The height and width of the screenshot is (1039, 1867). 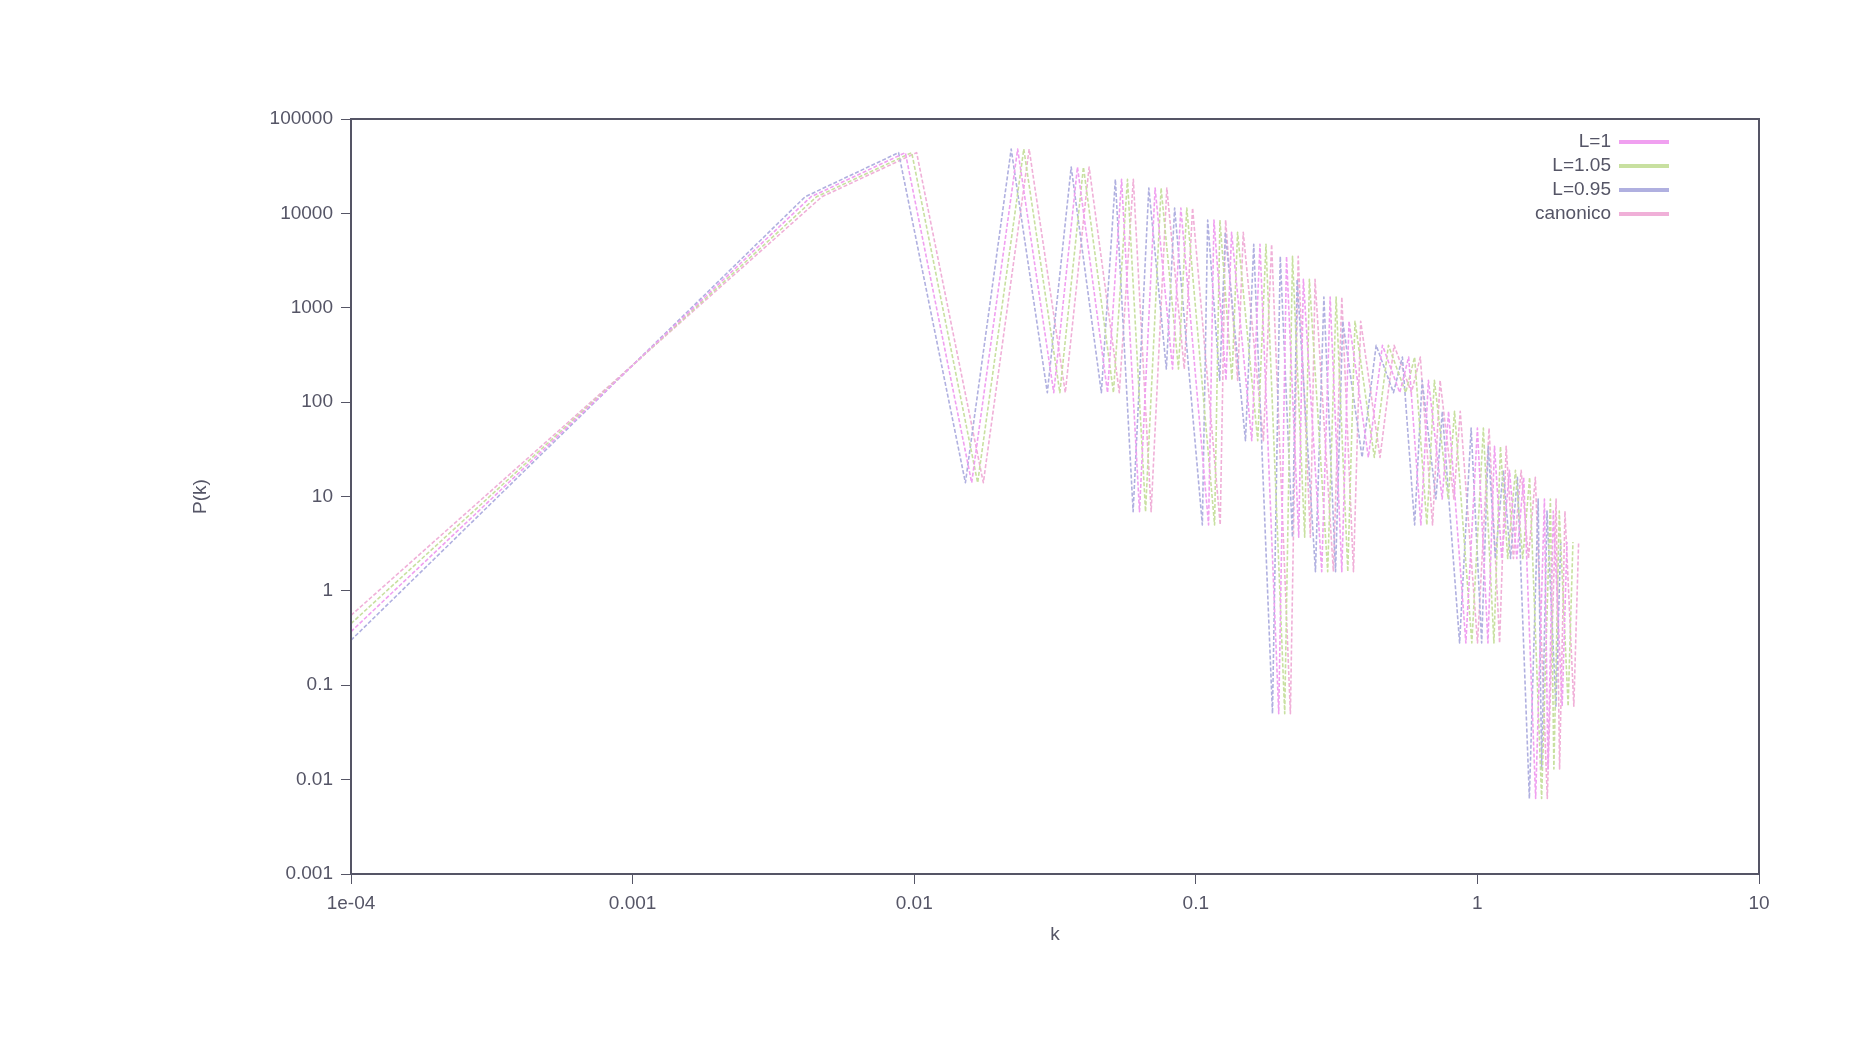 What do you see at coordinates (301, 118) in the screenshot?
I see `y-tick-label: 100000` at bounding box center [301, 118].